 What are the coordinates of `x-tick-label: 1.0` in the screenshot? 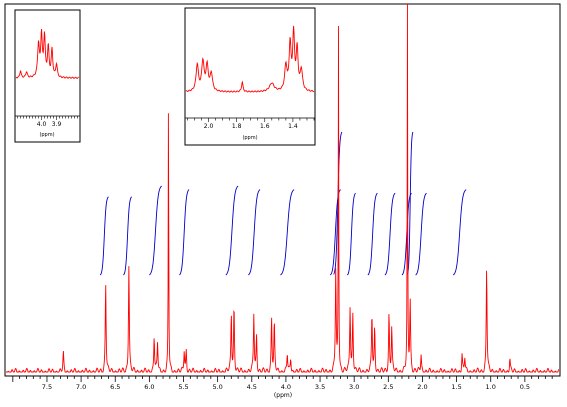 It's located at (491, 387).